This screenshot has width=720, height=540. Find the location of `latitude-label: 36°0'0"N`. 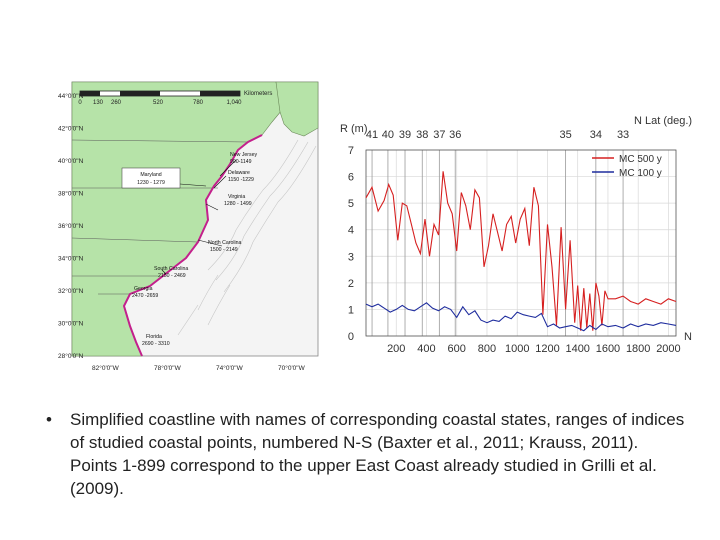

latitude-label: 36°0'0"N is located at coordinates (71, 226).